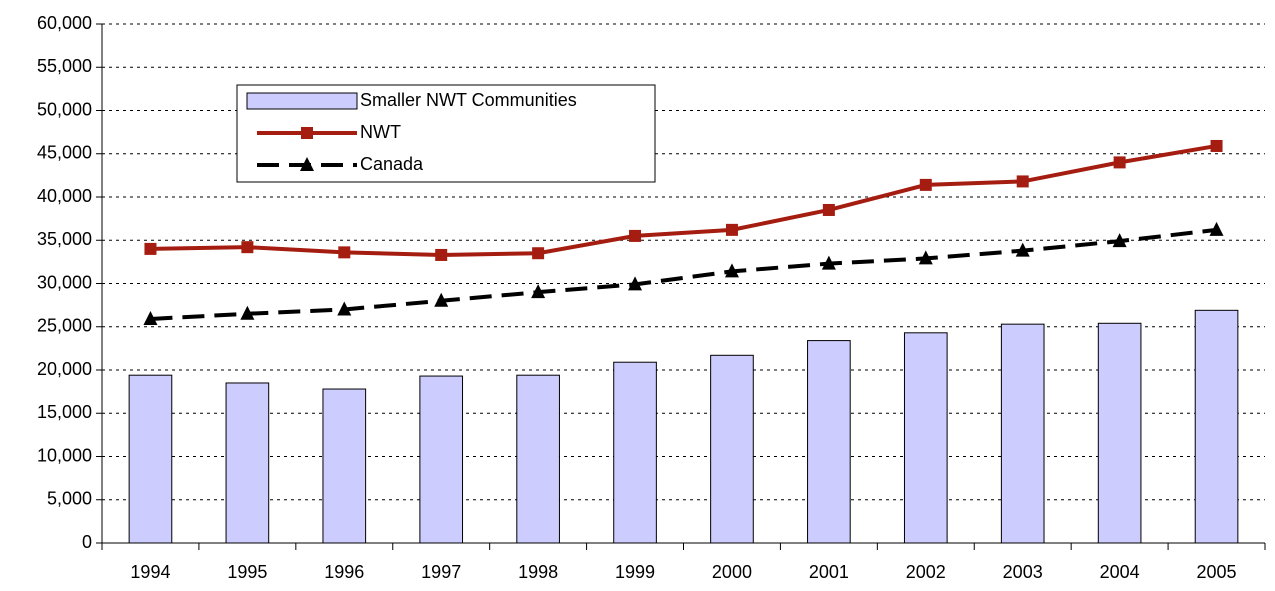 This screenshot has width=1275, height=591. Describe the element at coordinates (64, 66) in the screenshot. I see `y-tick-label: 55,000` at that location.